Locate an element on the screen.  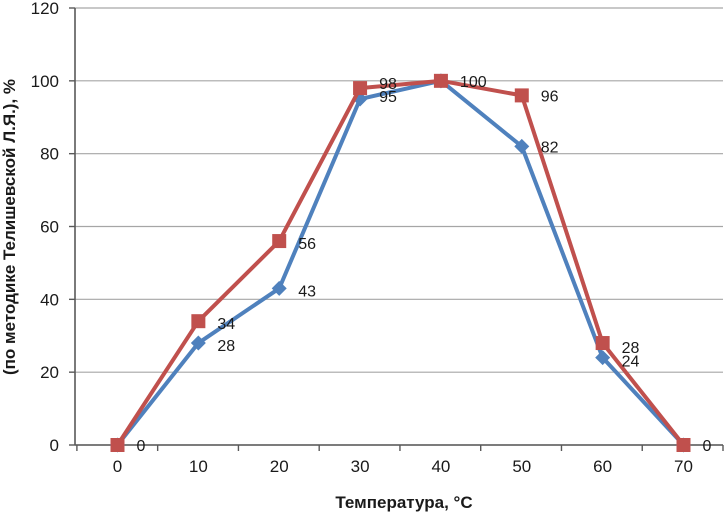
x-tick-label: 40 is located at coordinates (440, 466).